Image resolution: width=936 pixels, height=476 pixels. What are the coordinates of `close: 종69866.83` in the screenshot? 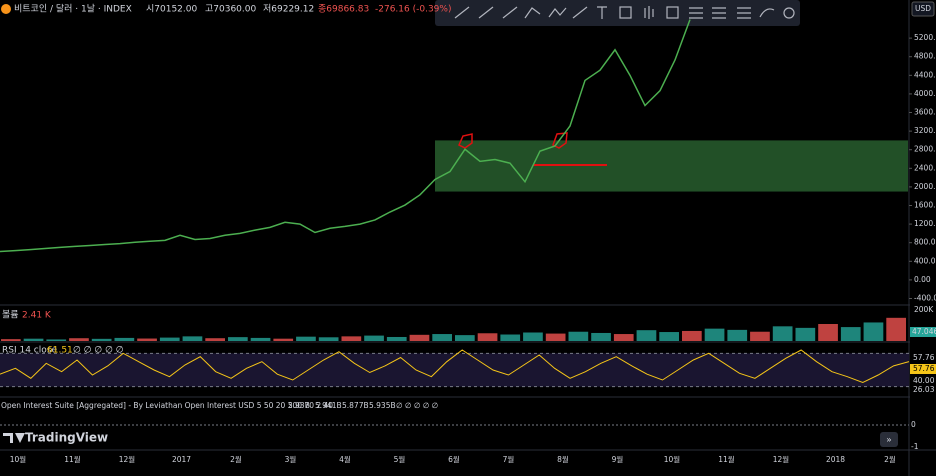 It's located at (343, 9).